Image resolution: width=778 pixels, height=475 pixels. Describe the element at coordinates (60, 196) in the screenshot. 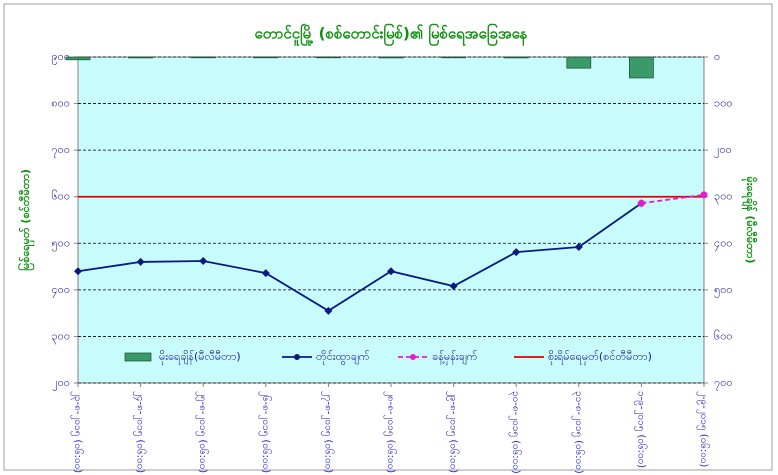

I see `y-tick-label: ၆၀၀` at that location.